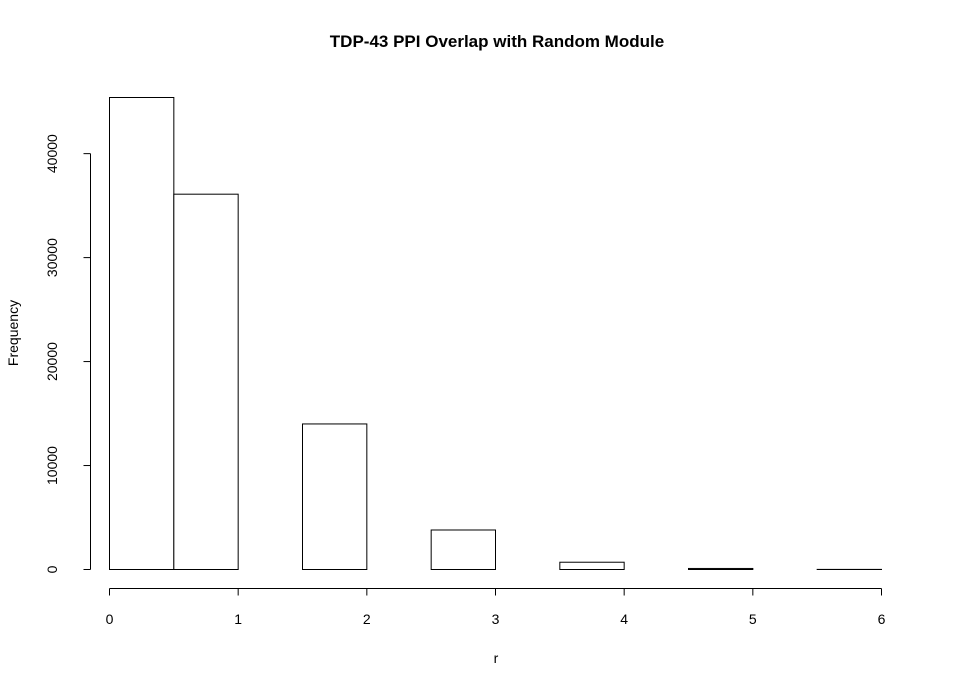 This screenshot has width=953, height=686. What do you see at coordinates (753, 619) in the screenshot?
I see `x-tick-label: 5` at bounding box center [753, 619].